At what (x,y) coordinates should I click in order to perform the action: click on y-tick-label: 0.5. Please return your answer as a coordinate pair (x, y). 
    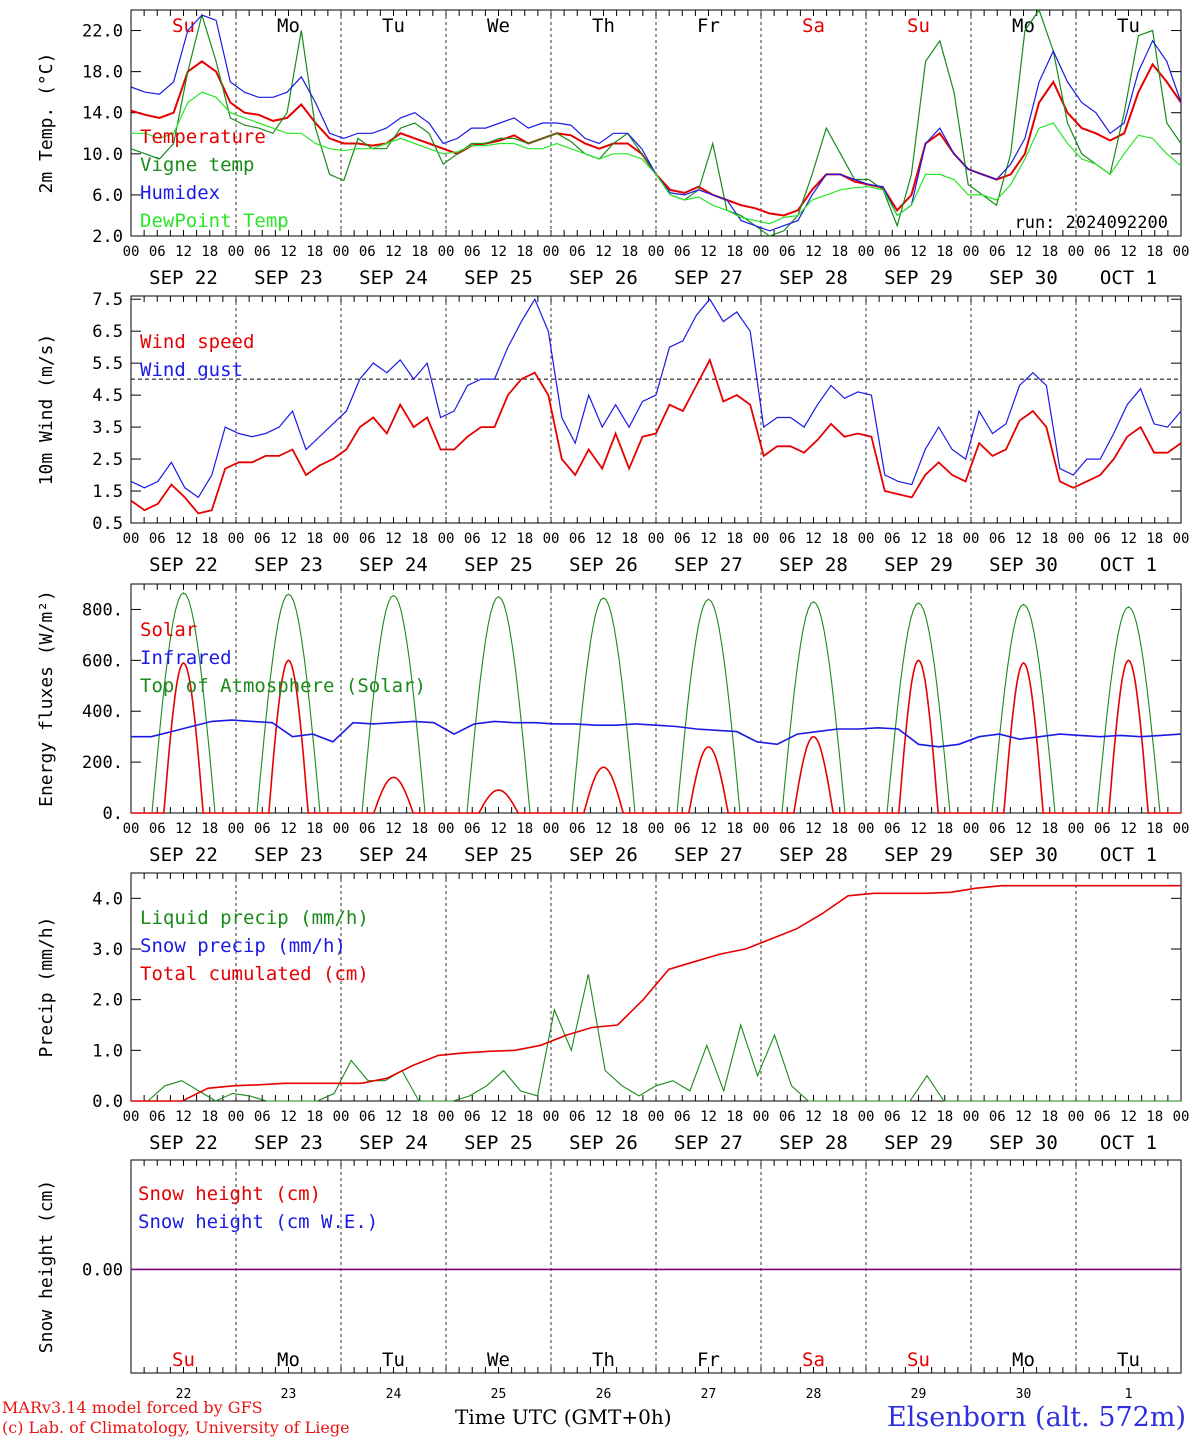
    Looking at the image, I should click on (107, 524).